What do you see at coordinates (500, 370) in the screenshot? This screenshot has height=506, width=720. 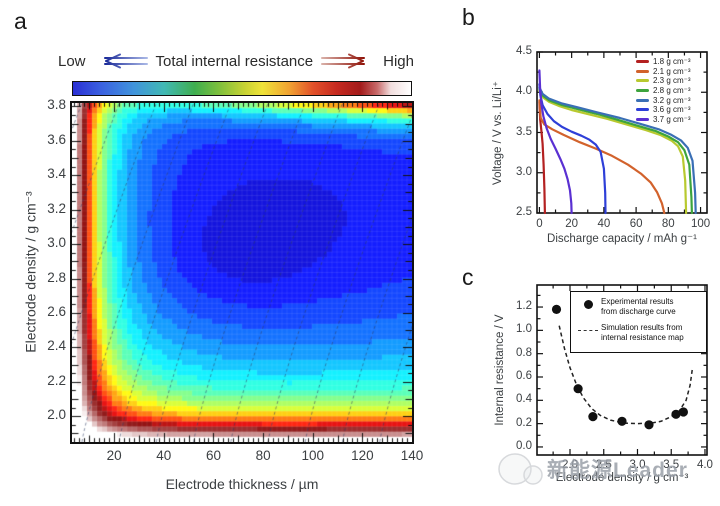 I see `c-y-axis-title: Internal resistance / V` at bounding box center [500, 370].